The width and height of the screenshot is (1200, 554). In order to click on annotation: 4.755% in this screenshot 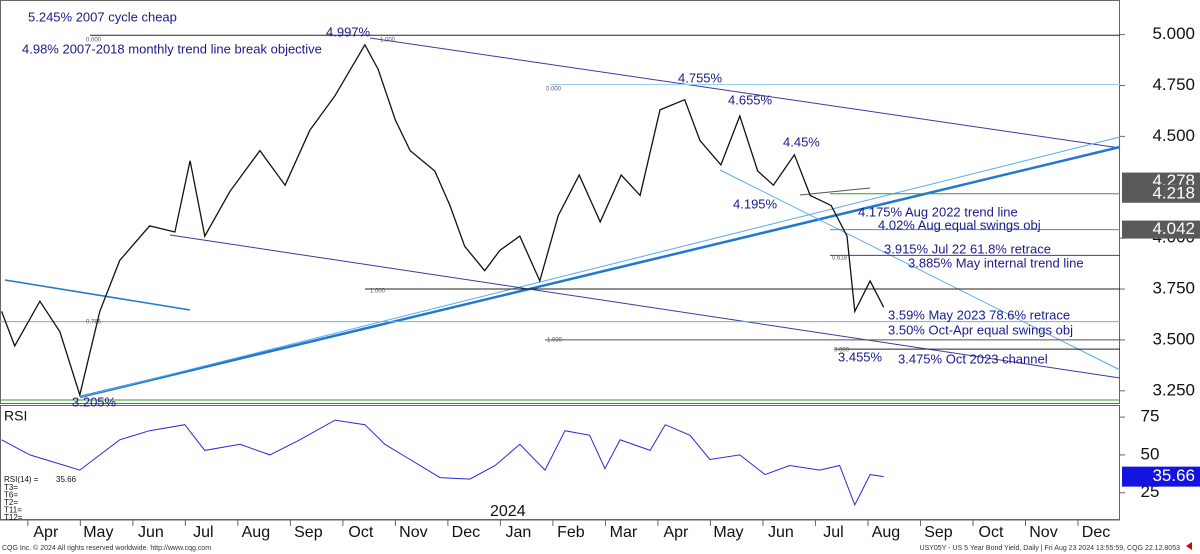, I will do `click(700, 77)`.